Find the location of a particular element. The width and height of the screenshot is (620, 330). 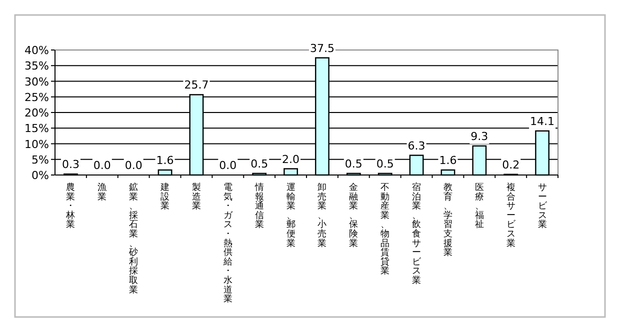

x-tick-label: 農業・林業 is located at coordinates (70, 206).